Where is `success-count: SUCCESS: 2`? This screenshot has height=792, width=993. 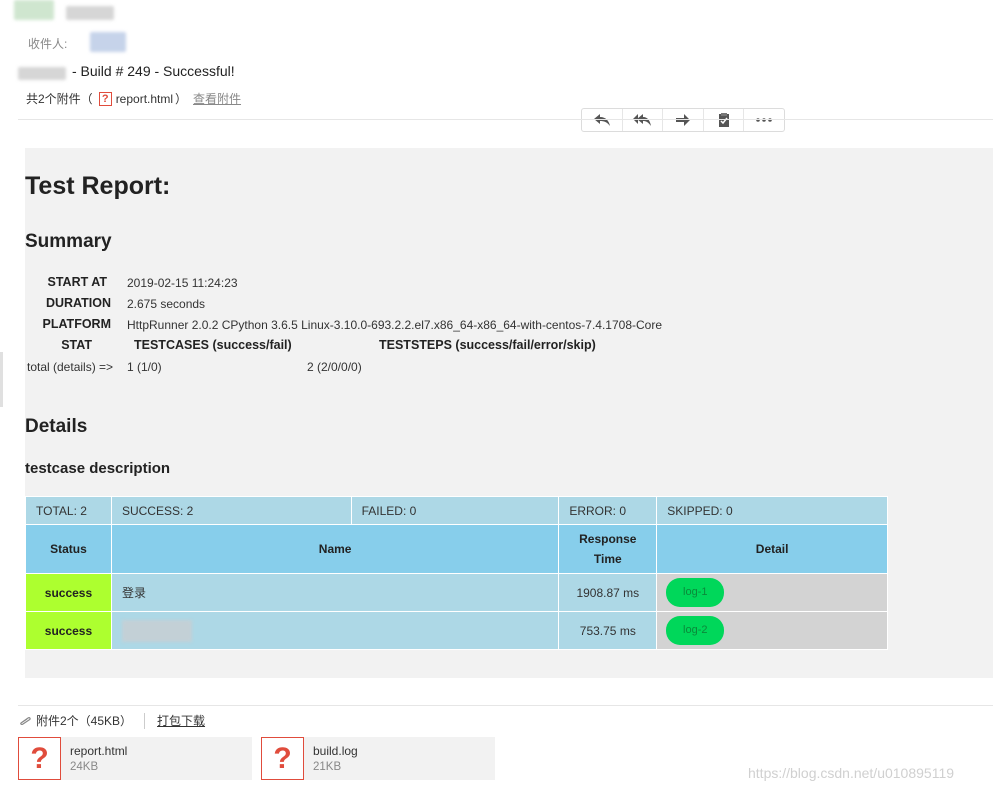
success-count: SUCCESS: 2 is located at coordinates (231, 510).